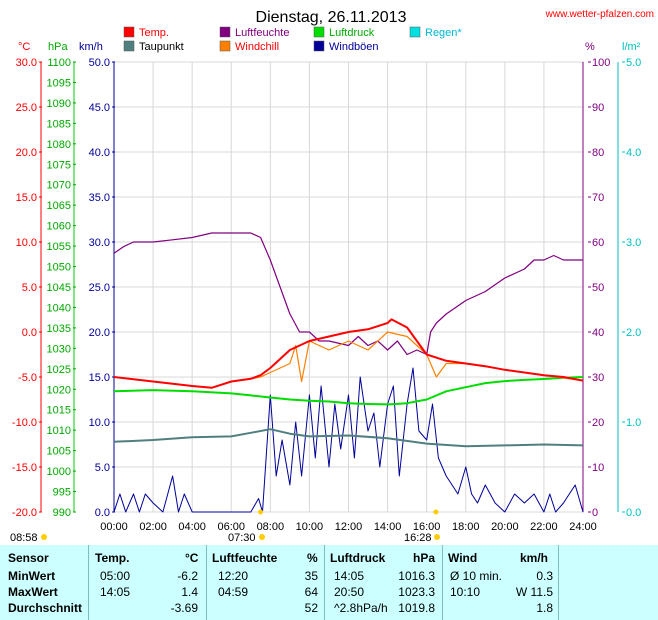 The width and height of the screenshot is (658, 620). What do you see at coordinates (599, 14) in the screenshot?
I see `site-url: www.wetter-pfalzen.com` at bounding box center [599, 14].